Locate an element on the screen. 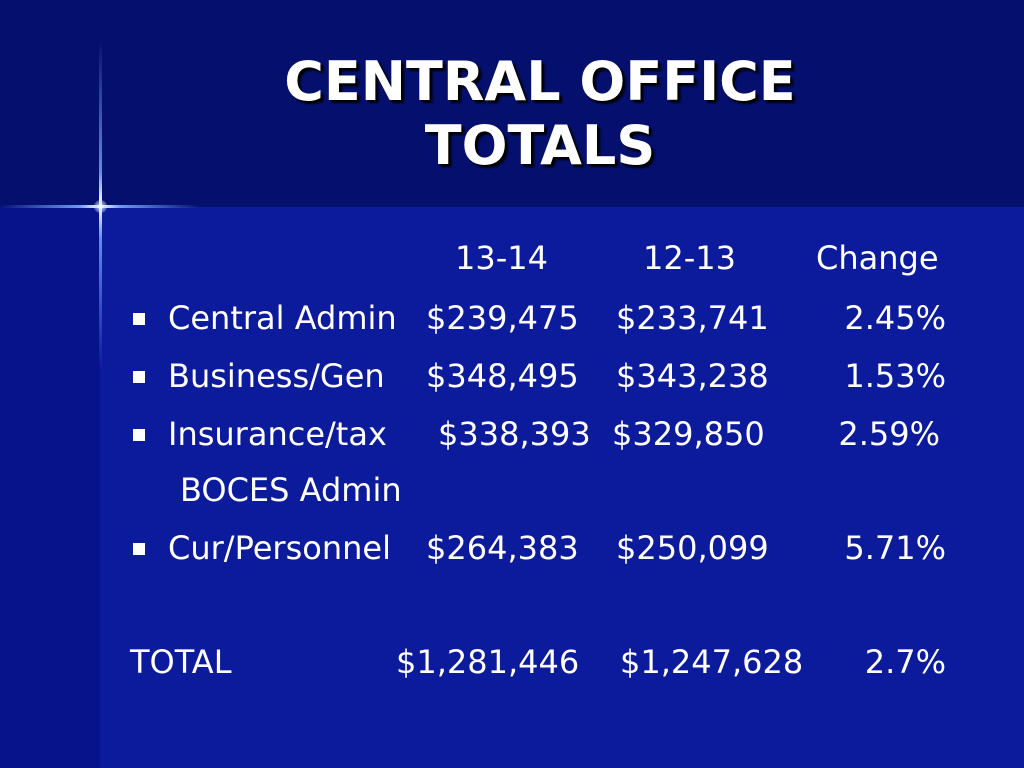  header-change: Change is located at coordinates (877, 258).